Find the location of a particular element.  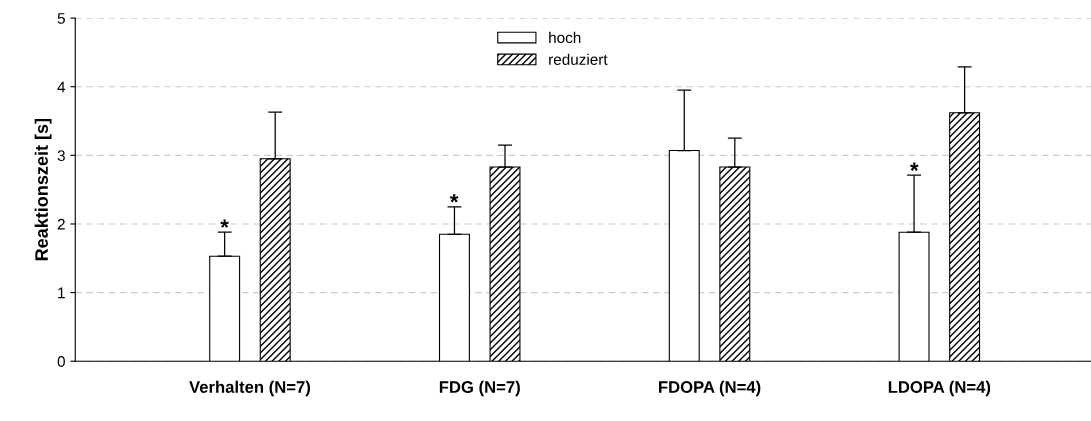

y-tick-label: 2 is located at coordinates (61, 224).